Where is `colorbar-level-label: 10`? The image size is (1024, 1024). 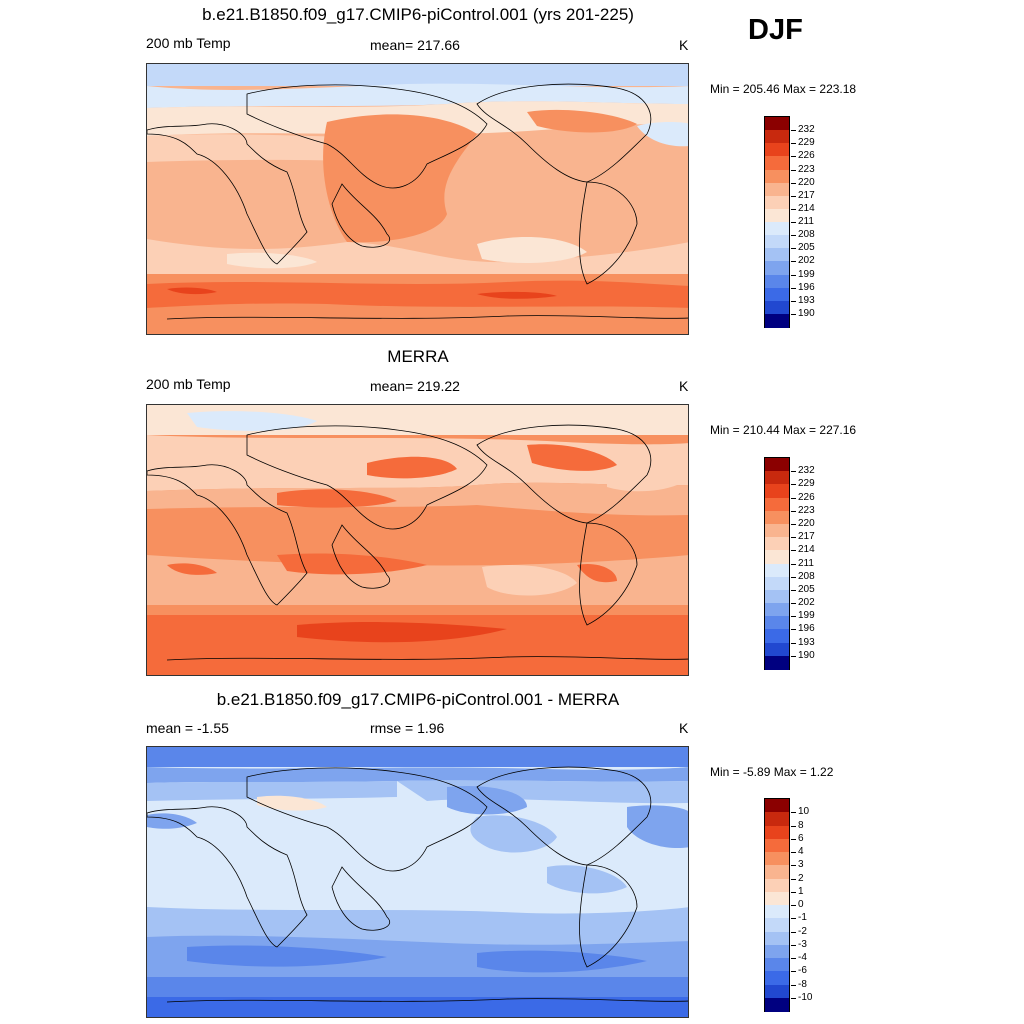 colorbar-level-label: 10 is located at coordinates (804, 812).